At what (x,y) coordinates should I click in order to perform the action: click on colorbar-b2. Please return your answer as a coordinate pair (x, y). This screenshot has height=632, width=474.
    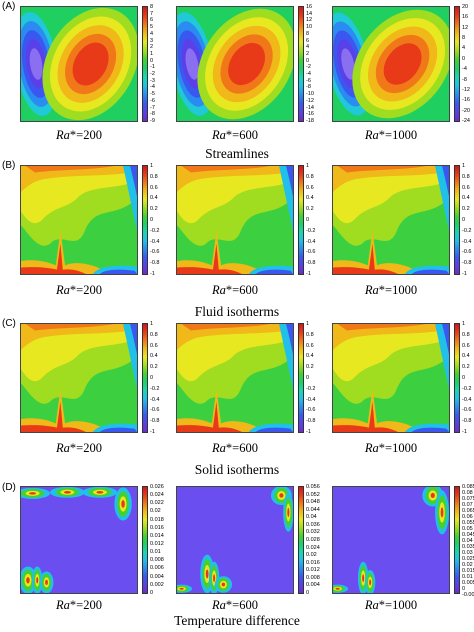
    Looking at the image, I should click on (301, 220).